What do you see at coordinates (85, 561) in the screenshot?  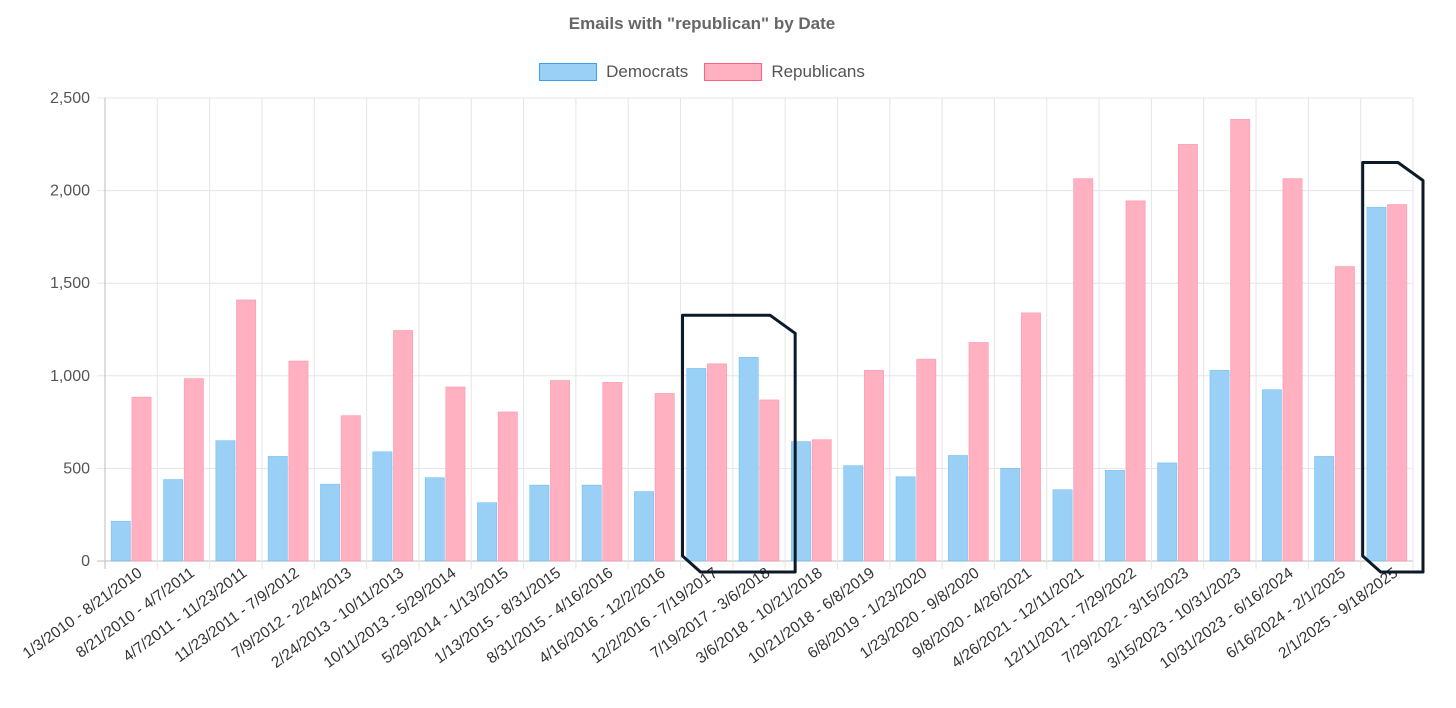 I see `y-tick-label: 0` at bounding box center [85, 561].